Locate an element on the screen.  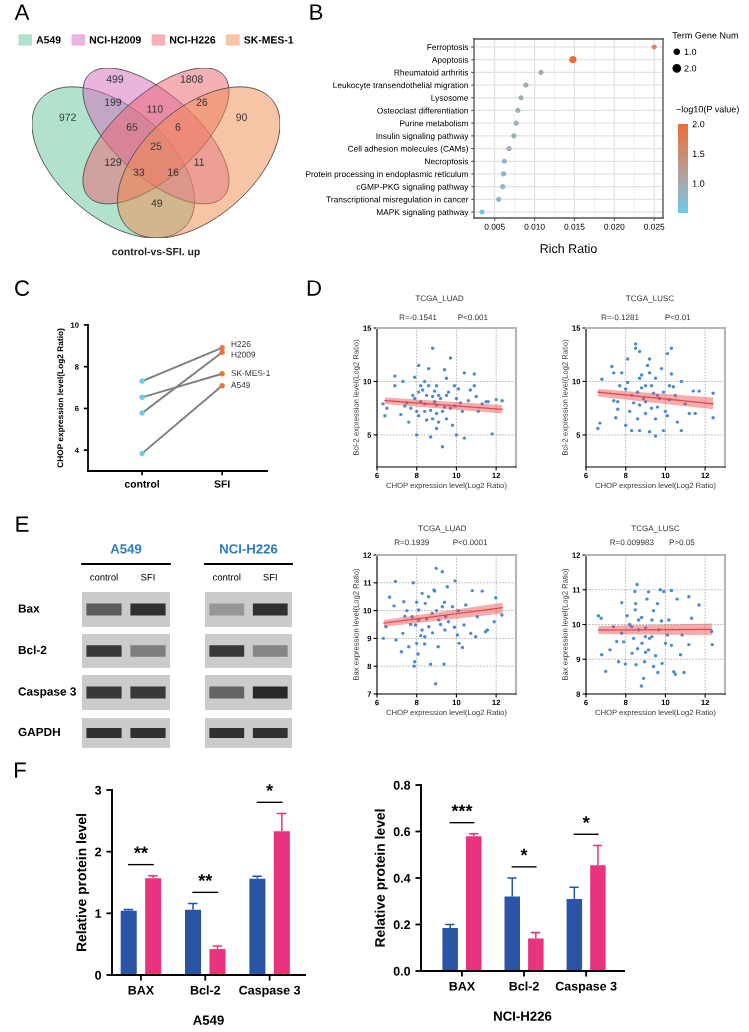
y-tick-label: 0 is located at coordinates (98, 975).